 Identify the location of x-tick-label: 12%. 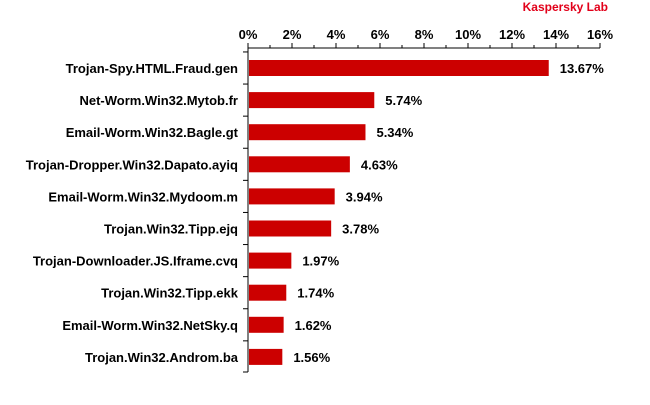
(512, 34).